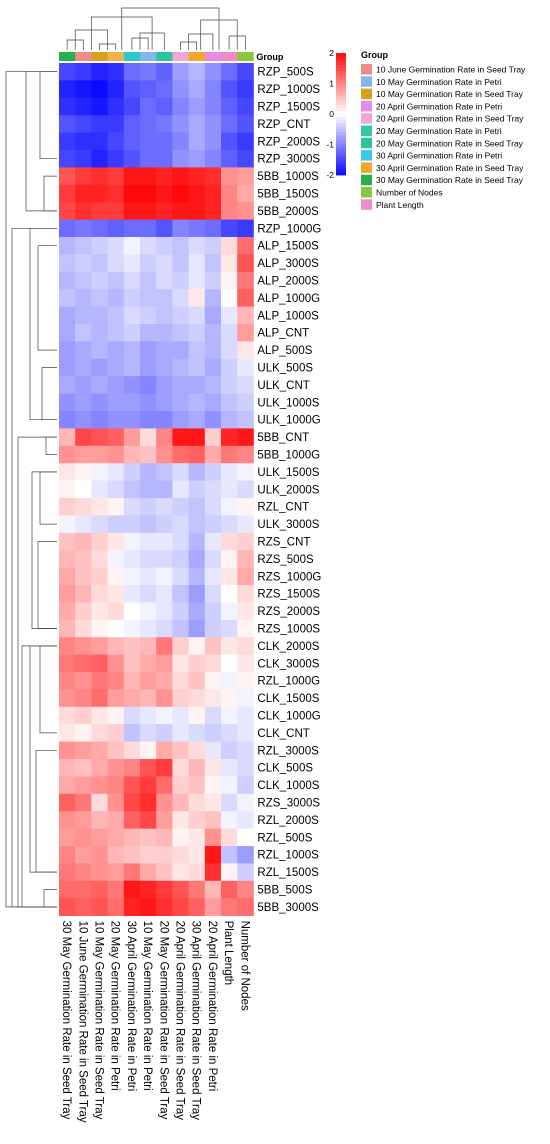 The image size is (550, 1144). What do you see at coordinates (212, 1006) in the screenshot?
I see `column-label: 20 April Germination Rate in Petri` at bounding box center [212, 1006].